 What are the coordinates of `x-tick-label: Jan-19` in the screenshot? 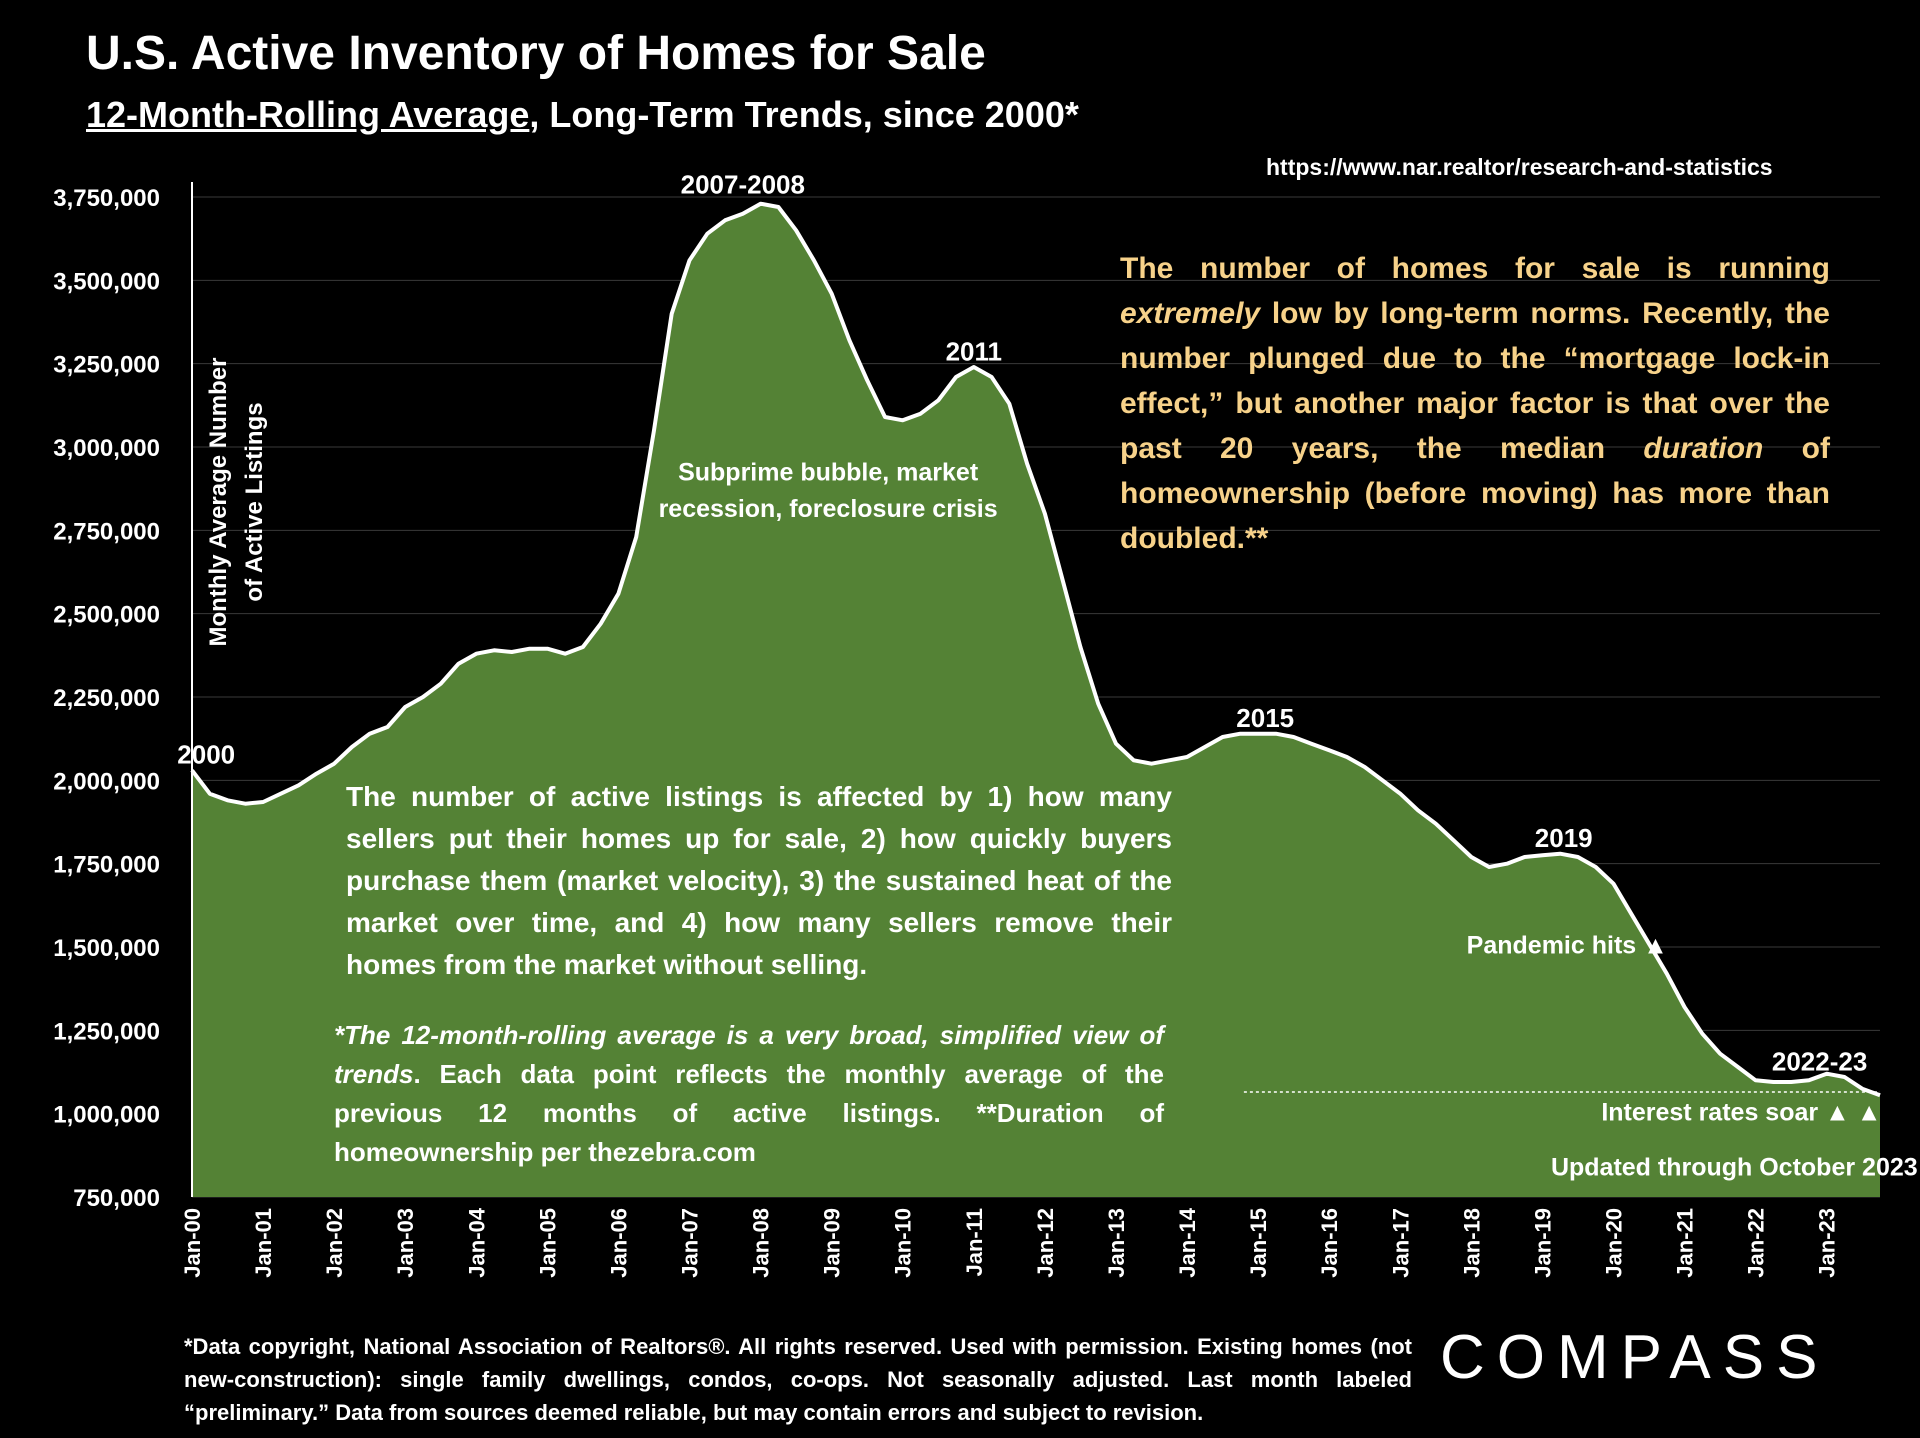 It's located at (1542, 1243).